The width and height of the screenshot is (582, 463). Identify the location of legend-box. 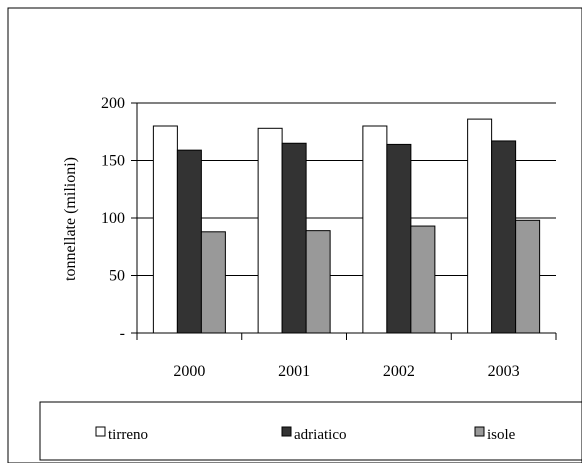
(310, 431).